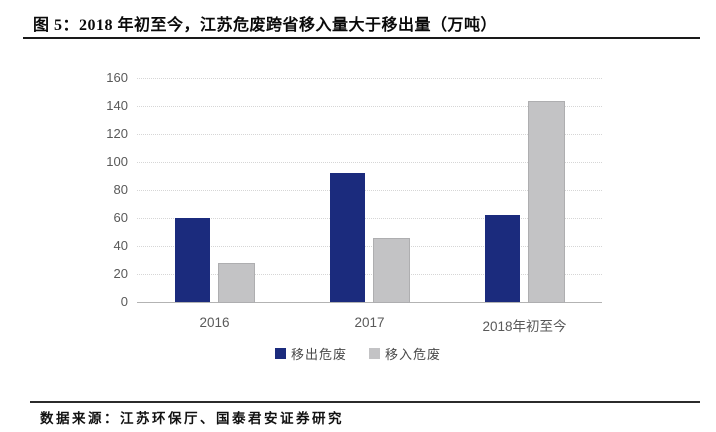  What do you see at coordinates (369, 322) in the screenshot?
I see `x-axis-category-label: 2017` at bounding box center [369, 322].